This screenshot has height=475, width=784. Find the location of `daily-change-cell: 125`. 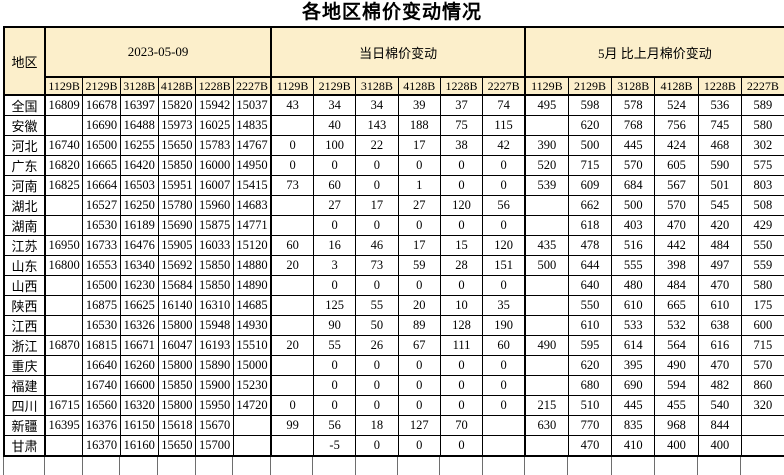

daily-change-cell: 125 is located at coordinates (334, 306).